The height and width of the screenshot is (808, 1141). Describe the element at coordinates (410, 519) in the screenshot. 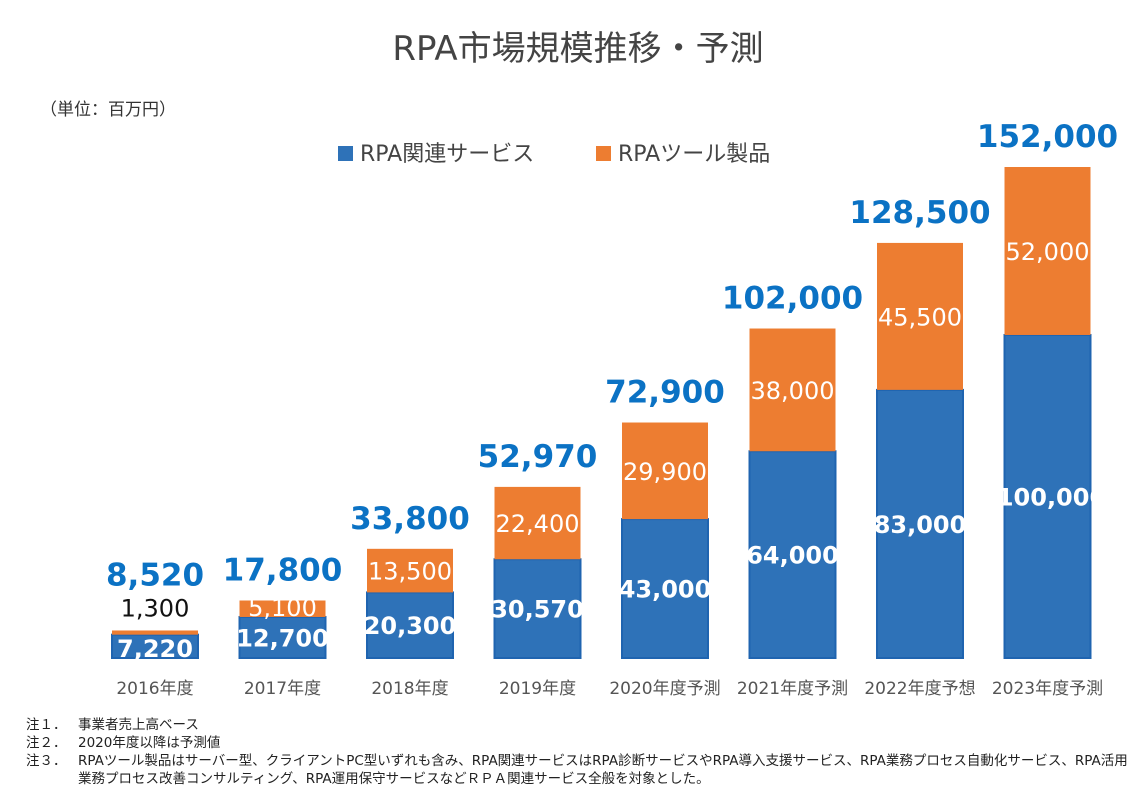

I see `label-total-3: 33,800` at that location.